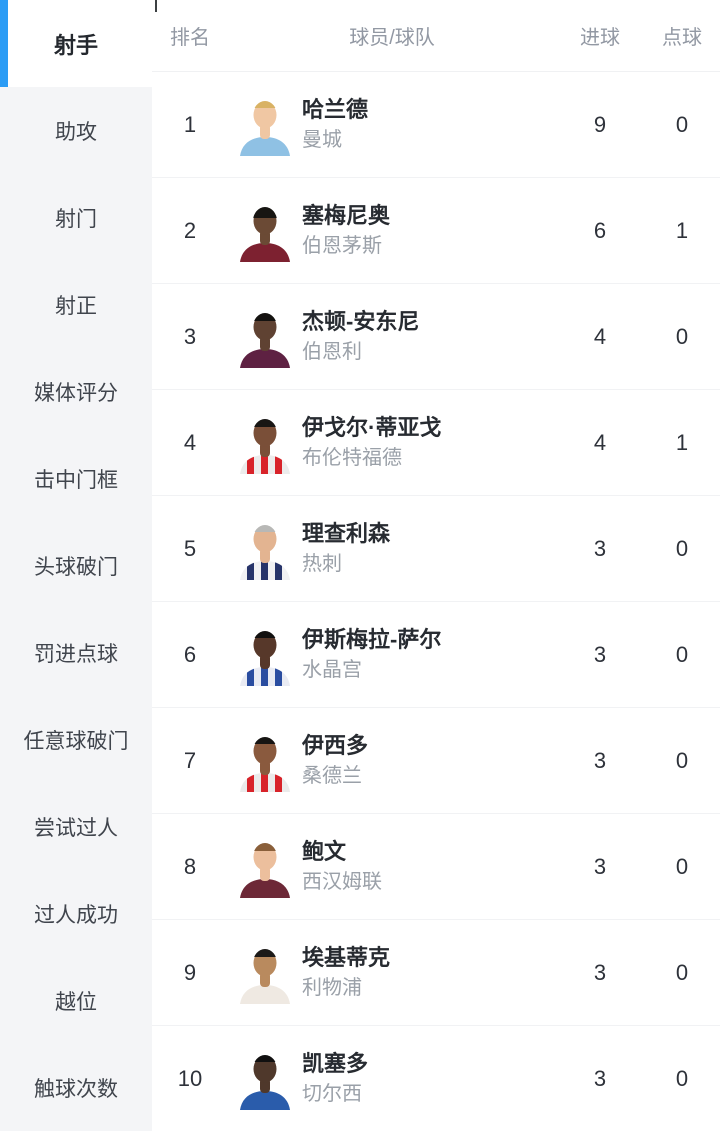 The width and height of the screenshot is (720, 1131). I want to click on player-name: 杰顿-安东尼, so click(361, 321).